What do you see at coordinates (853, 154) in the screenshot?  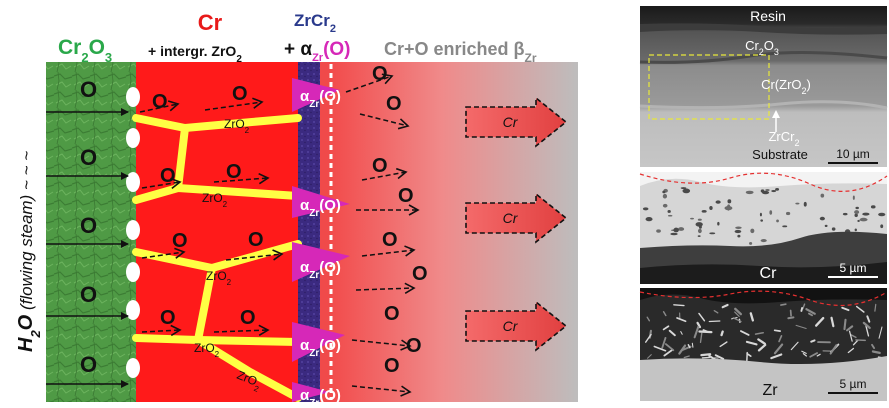 I see `scale-label-top: 10 µm` at bounding box center [853, 154].